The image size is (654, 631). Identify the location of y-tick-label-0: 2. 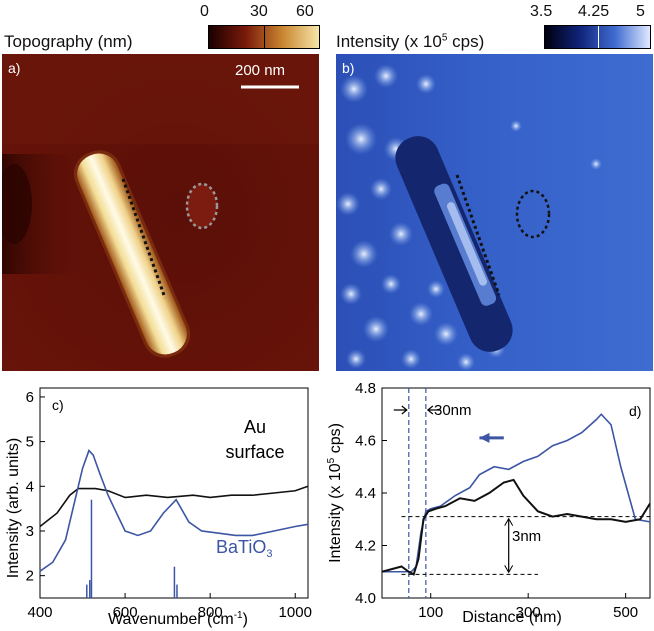
(30, 576).